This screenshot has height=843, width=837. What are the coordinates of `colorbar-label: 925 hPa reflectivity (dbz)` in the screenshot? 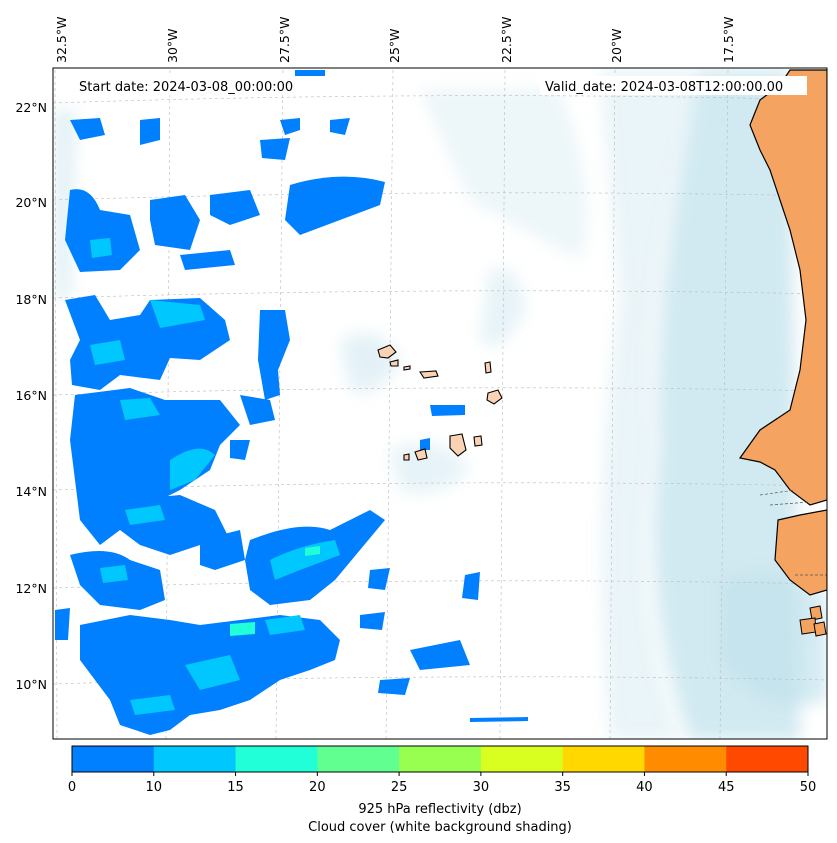 It's located at (439, 809).